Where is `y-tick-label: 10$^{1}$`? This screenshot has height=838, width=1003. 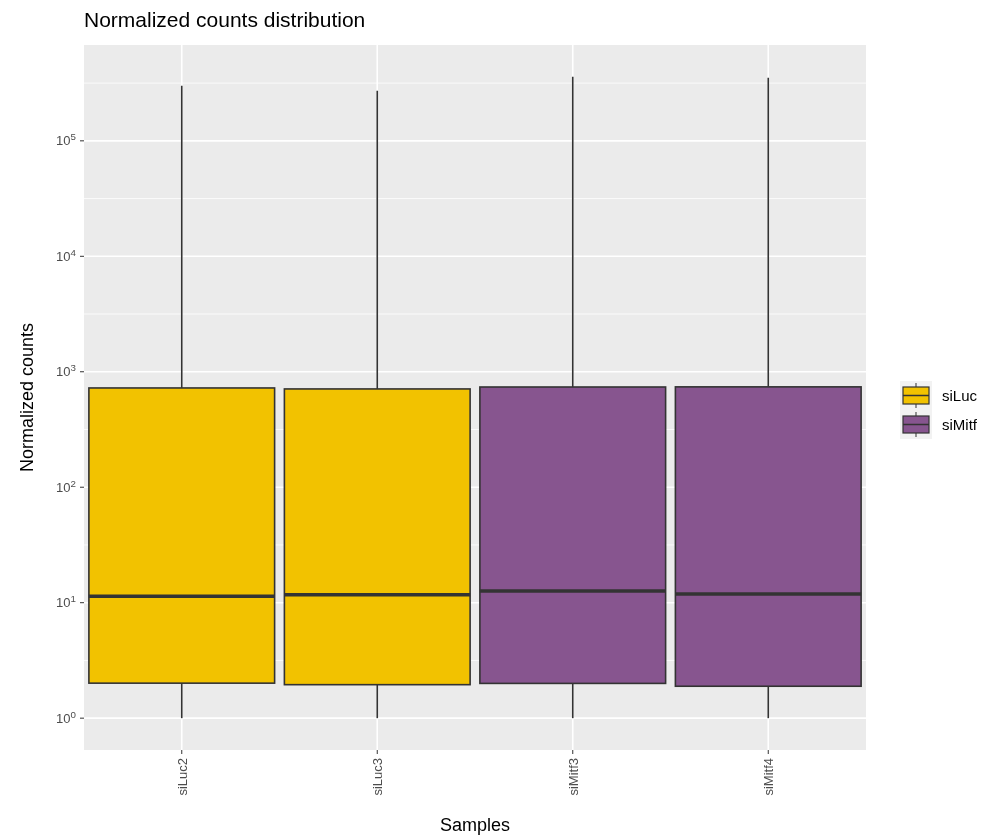
y-tick-label: 10$^{1}$ is located at coordinates (66, 601).